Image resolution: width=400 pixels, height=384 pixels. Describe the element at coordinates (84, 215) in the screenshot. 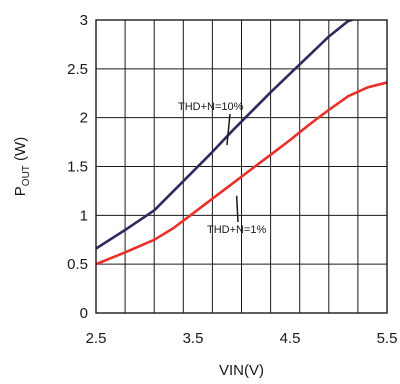

I see `y-tick-label: 1` at that location.